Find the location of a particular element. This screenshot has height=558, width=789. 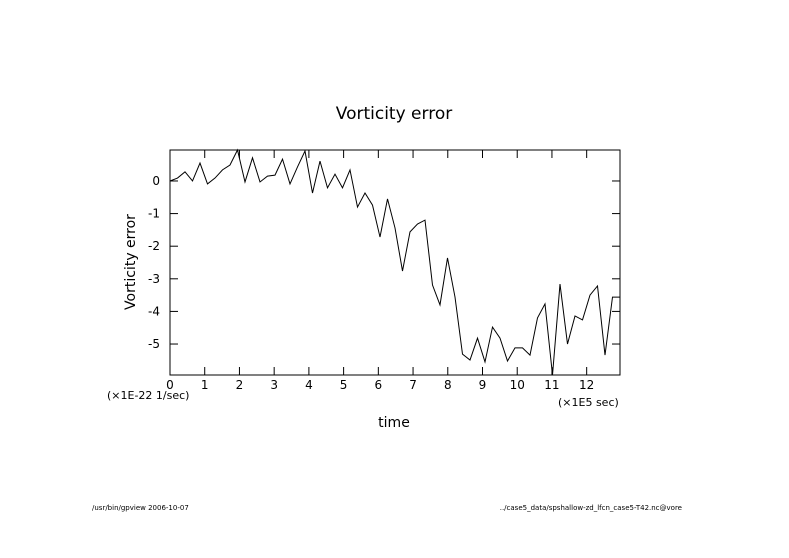

y-tick-label: -5 is located at coordinates (154, 344).